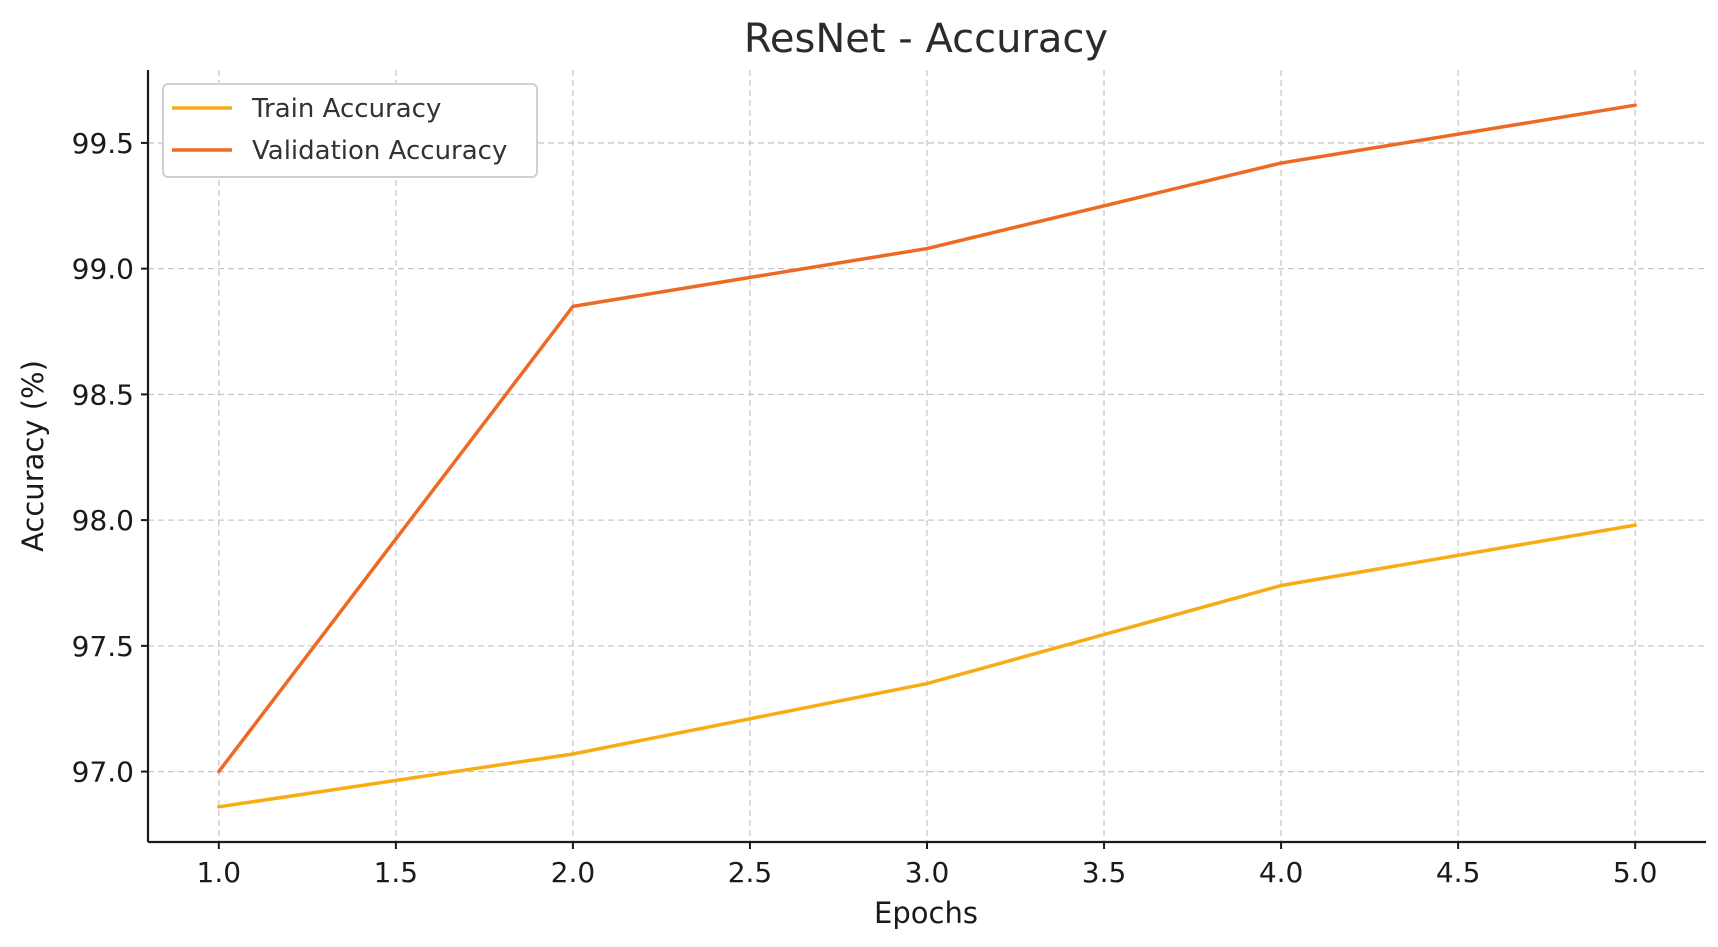 The width and height of the screenshot is (1718, 947). What do you see at coordinates (103, 772) in the screenshot?
I see `y-tick-label: 97.0` at bounding box center [103, 772].